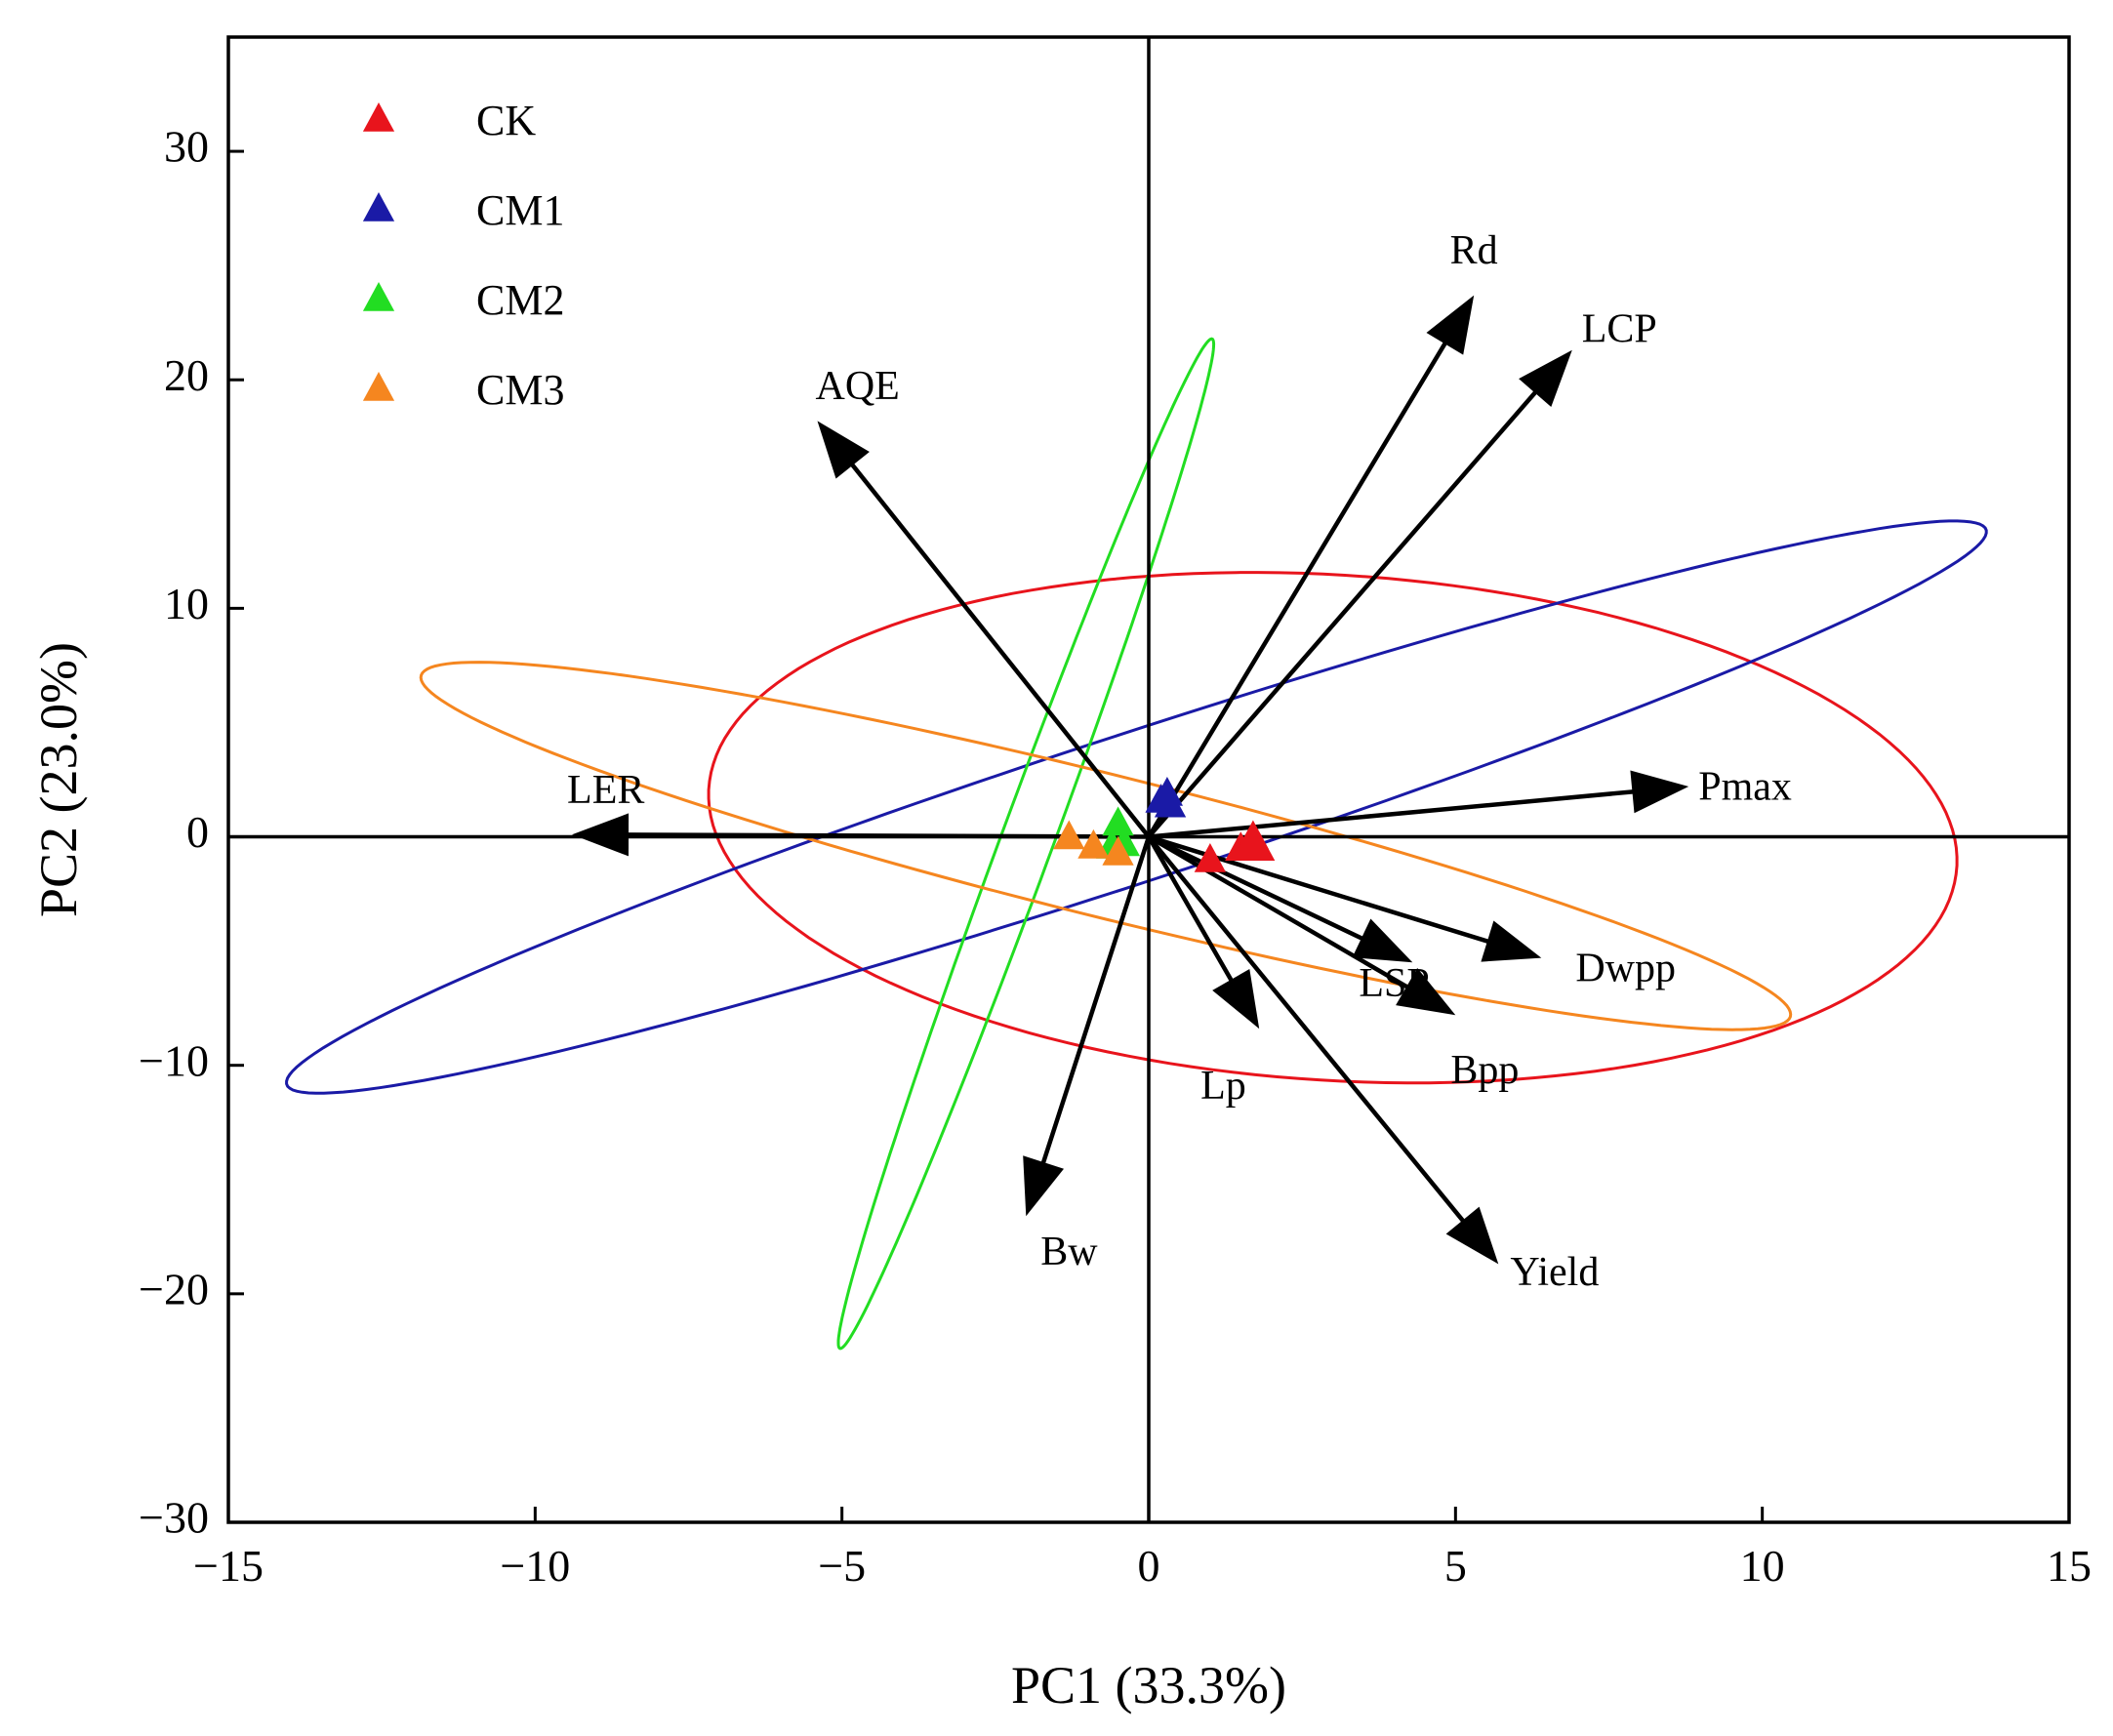 This screenshot has width=2113, height=1736. I want to click on y-tick-label: −20, so click(174, 1288).